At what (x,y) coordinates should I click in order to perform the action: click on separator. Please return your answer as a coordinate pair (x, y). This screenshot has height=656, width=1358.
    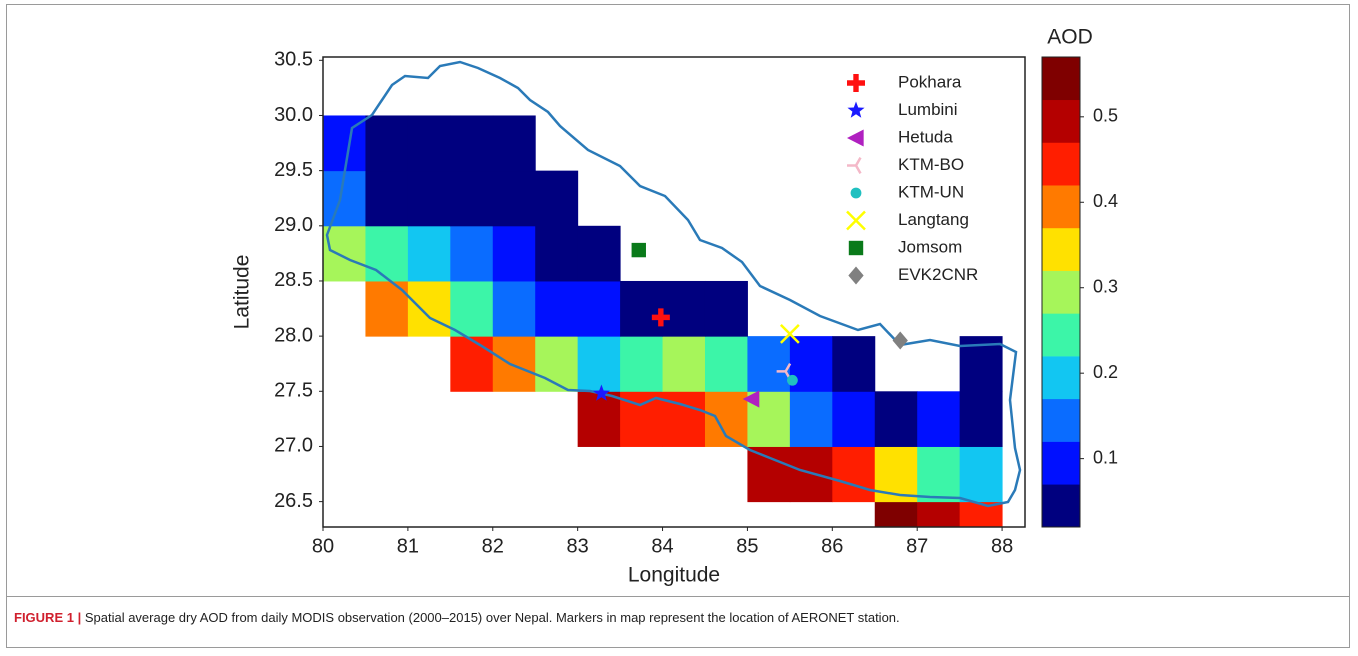
    Looking at the image, I should click on (678, 596).